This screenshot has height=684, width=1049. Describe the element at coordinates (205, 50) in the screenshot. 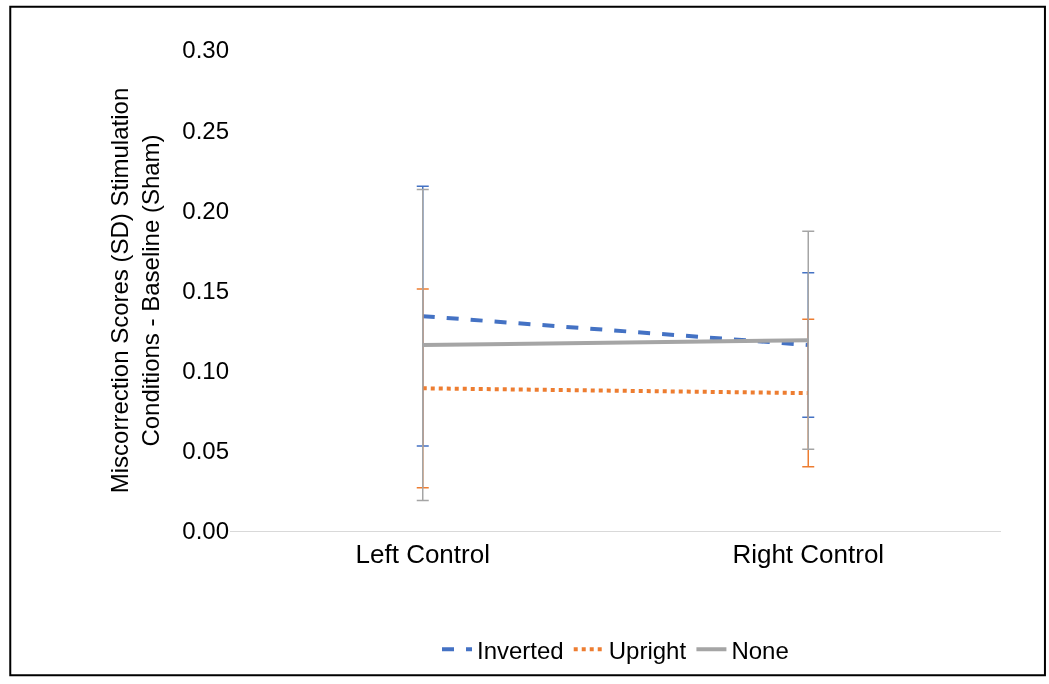

I see `y-tick-label: 0.30` at that location.